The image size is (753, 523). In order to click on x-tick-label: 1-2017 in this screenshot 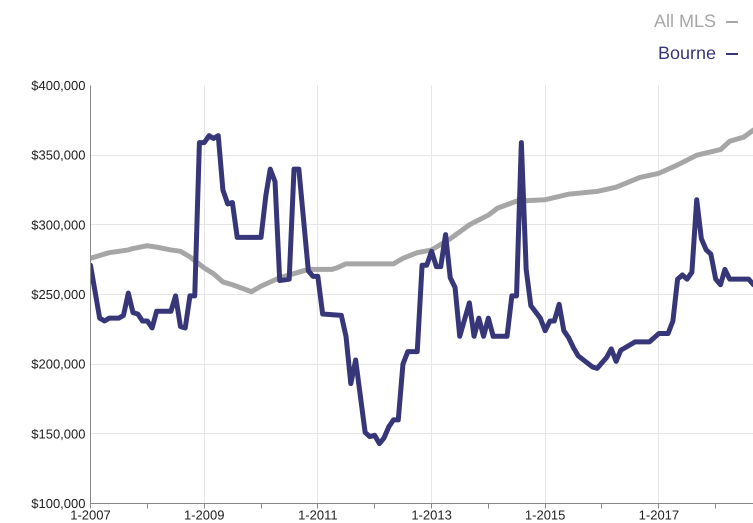, I will do `click(659, 515)`.